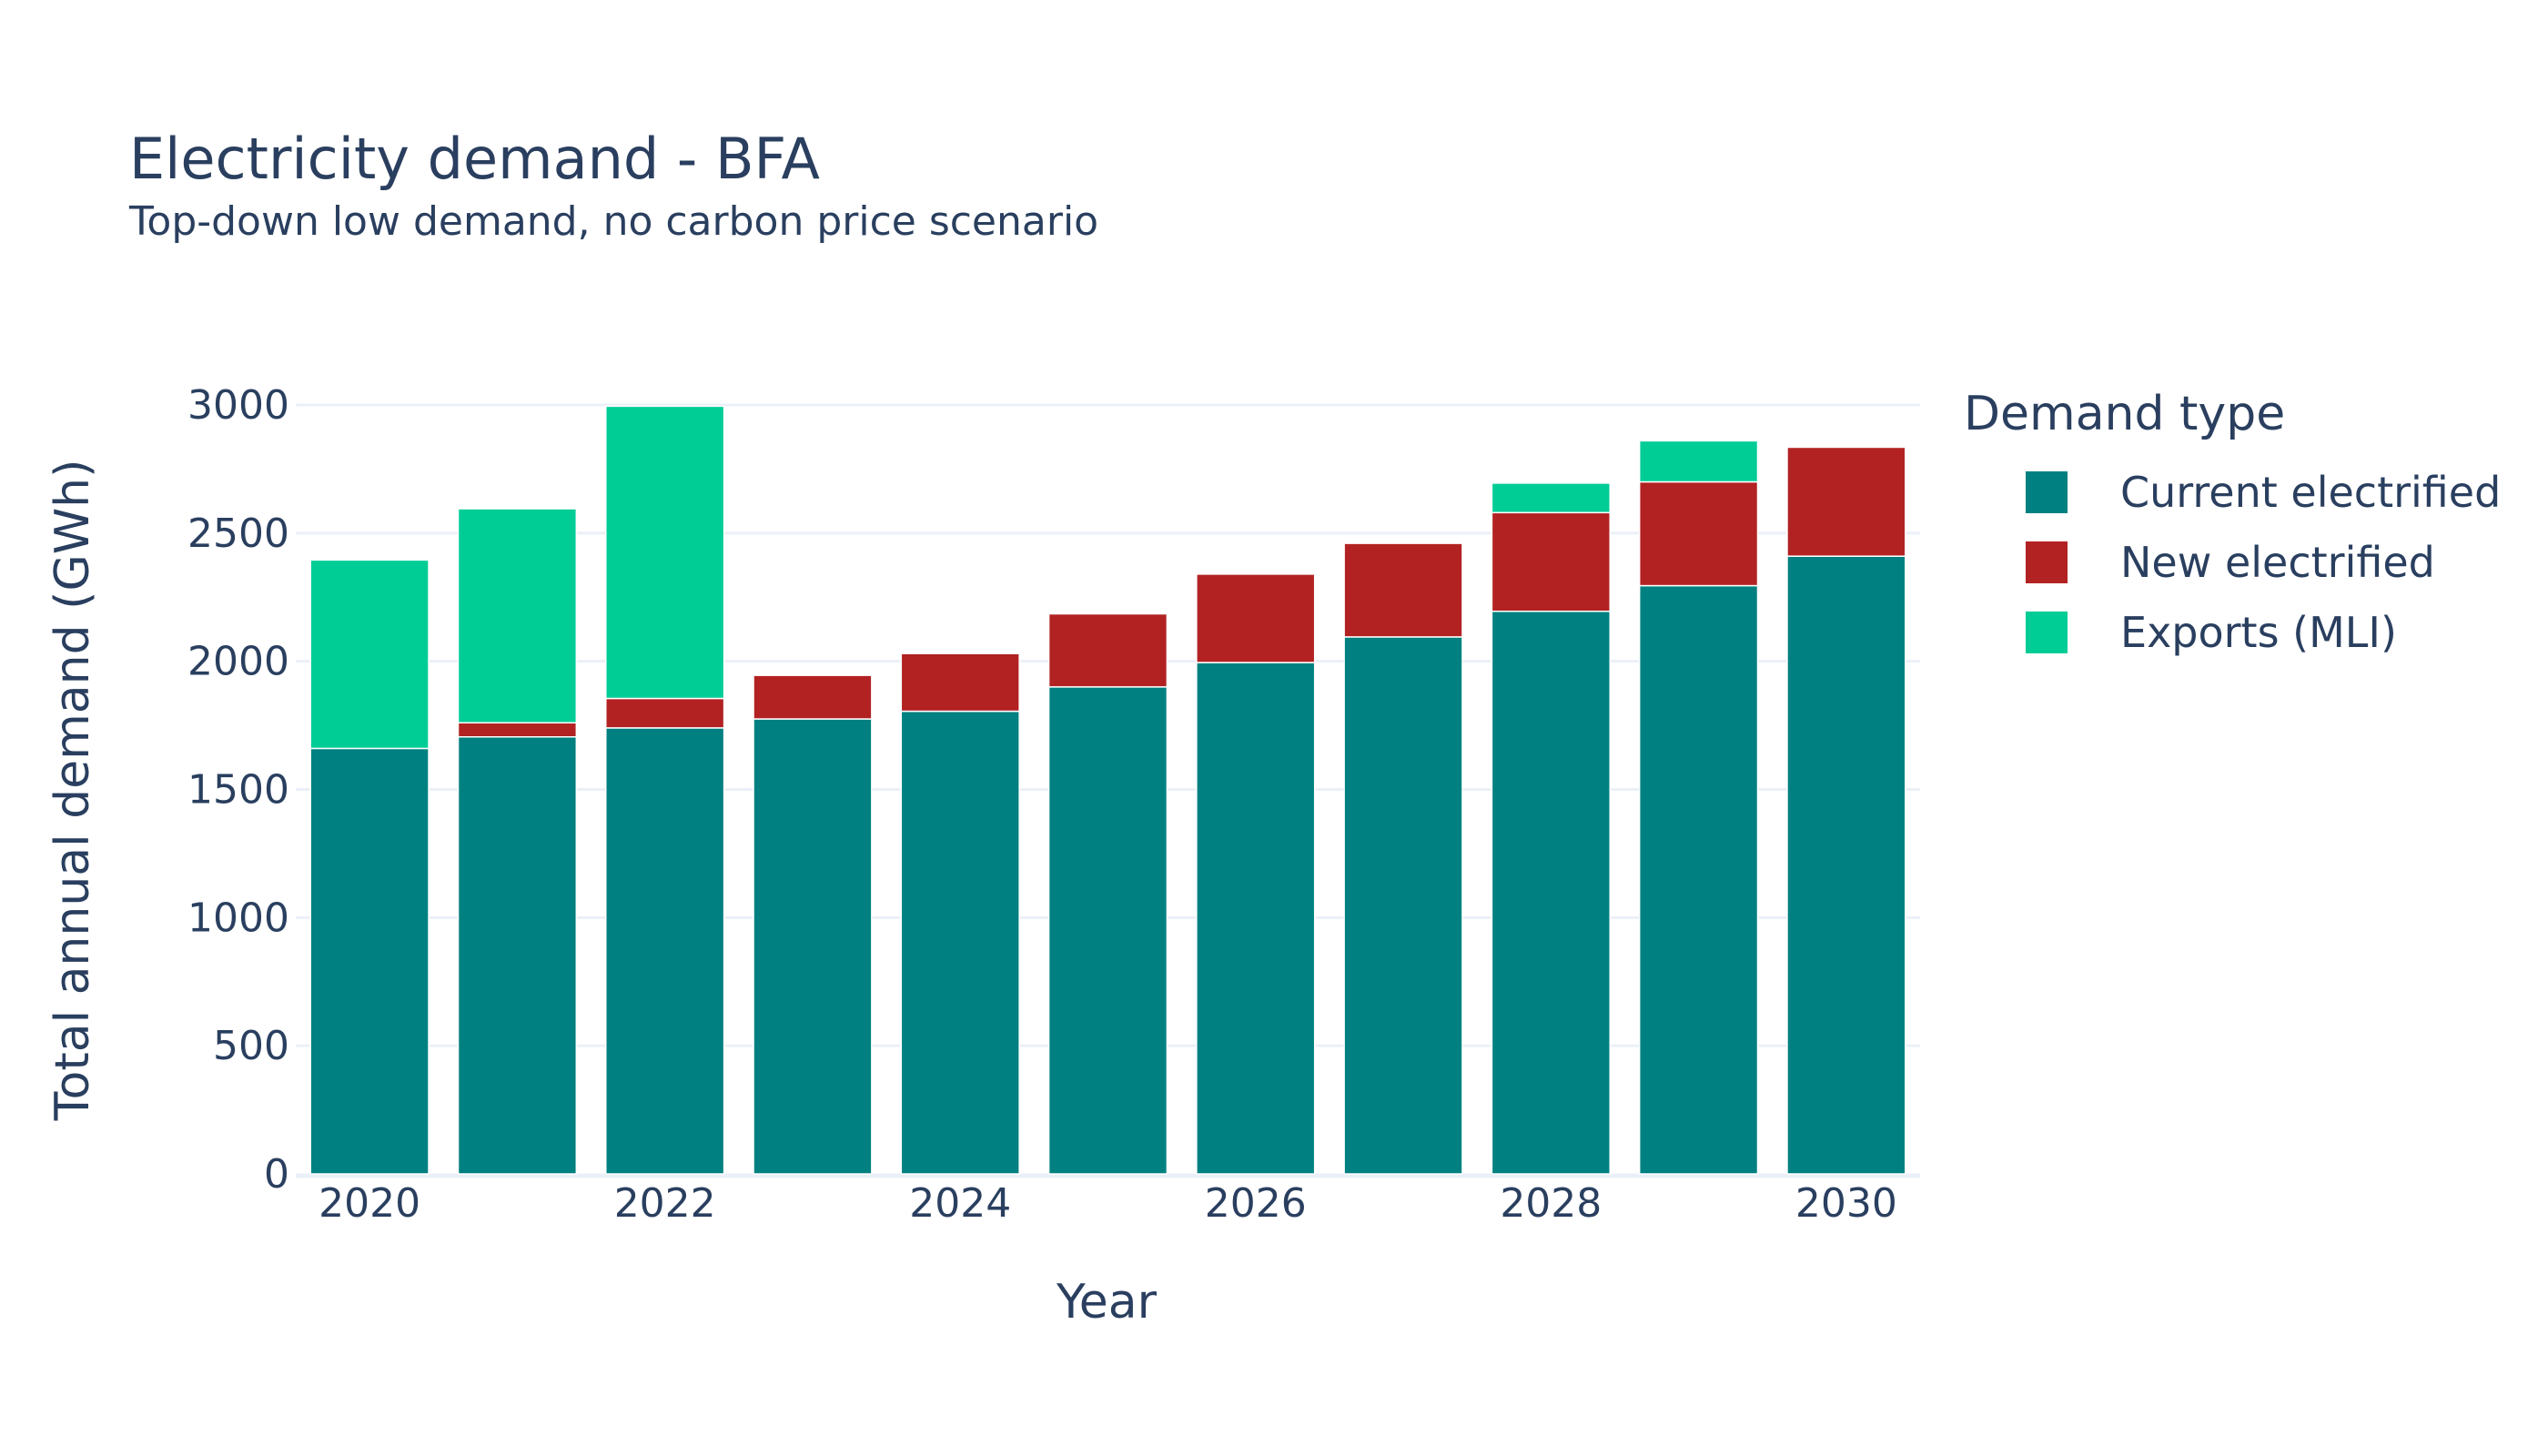  Describe the element at coordinates (665, 553) in the screenshot. I see `bar-exports-mli-2022` at that location.